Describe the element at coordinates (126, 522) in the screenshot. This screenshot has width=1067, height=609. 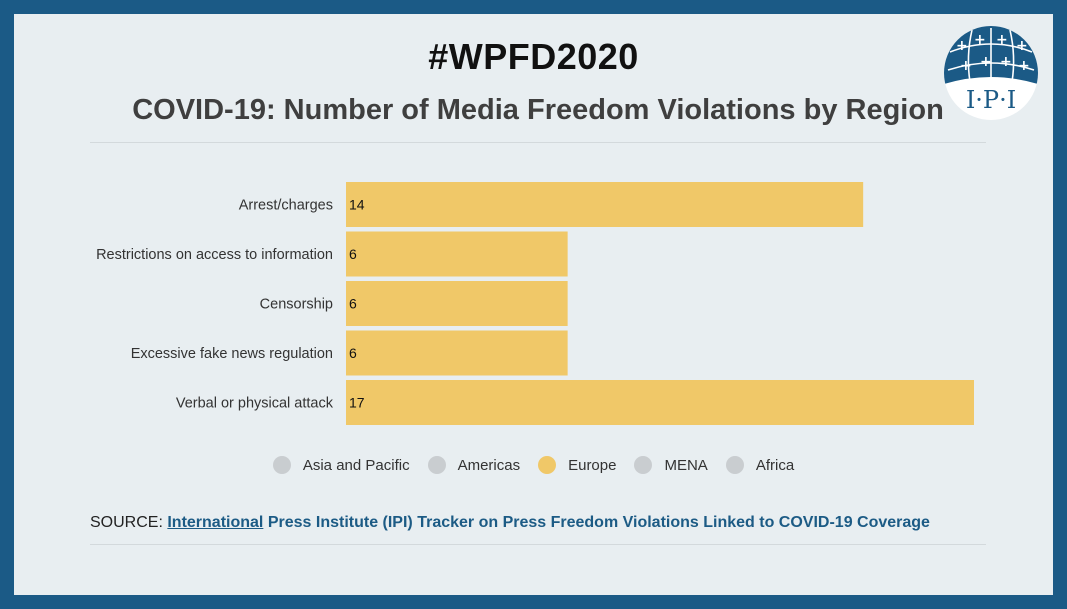
I see `source-label: SOURCE:` at that location.